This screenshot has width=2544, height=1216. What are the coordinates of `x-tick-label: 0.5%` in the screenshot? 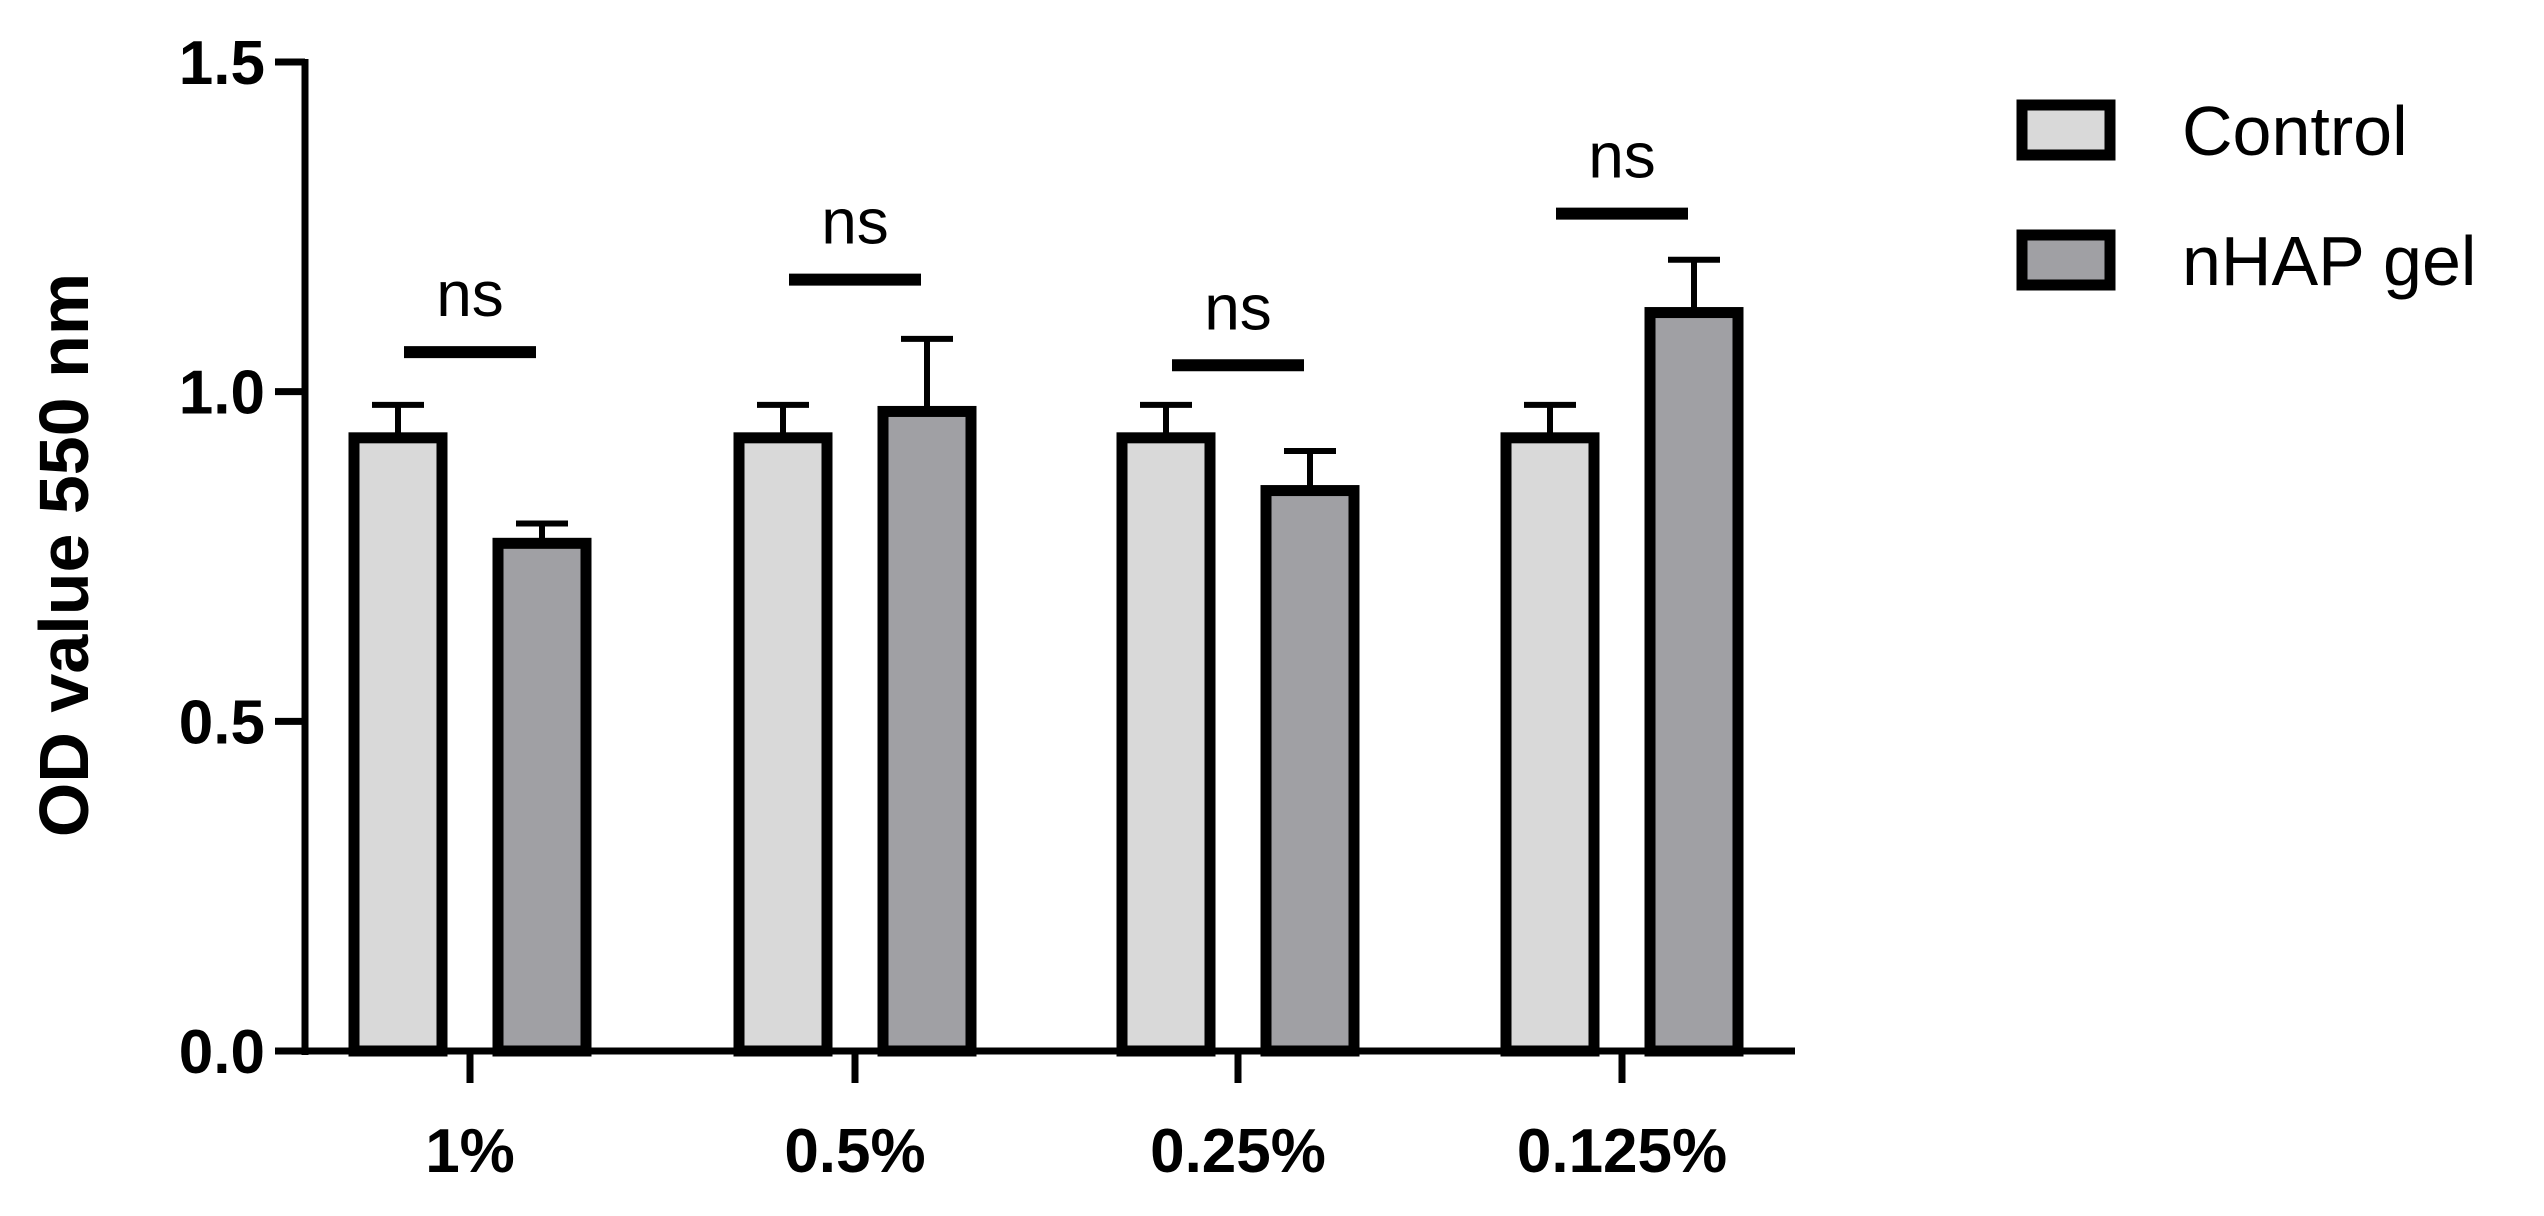 It's located at (854, 1151).